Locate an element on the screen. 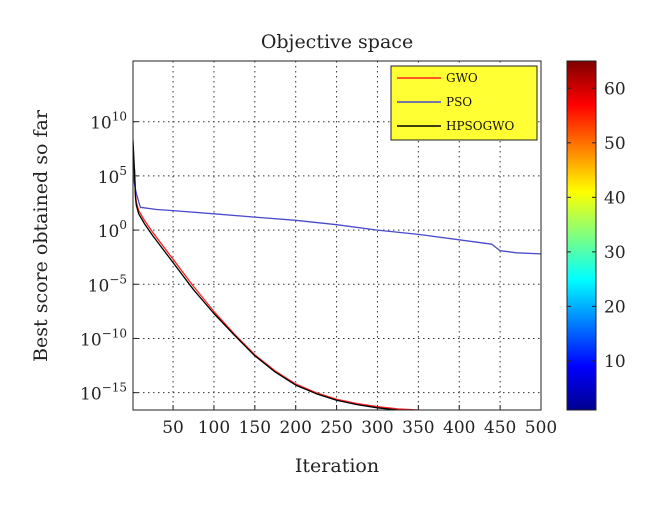 This screenshot has height=505, width=660. x-axis-ticks: 50 100 150 200 250 300 350 400 450 500 is located at coordinates (359, 421).